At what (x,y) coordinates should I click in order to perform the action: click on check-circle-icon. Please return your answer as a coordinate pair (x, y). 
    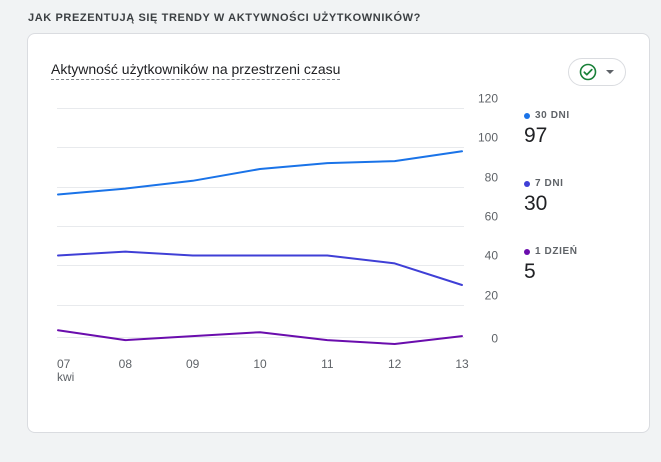
    Looking at the image, I should click on (588, 72).